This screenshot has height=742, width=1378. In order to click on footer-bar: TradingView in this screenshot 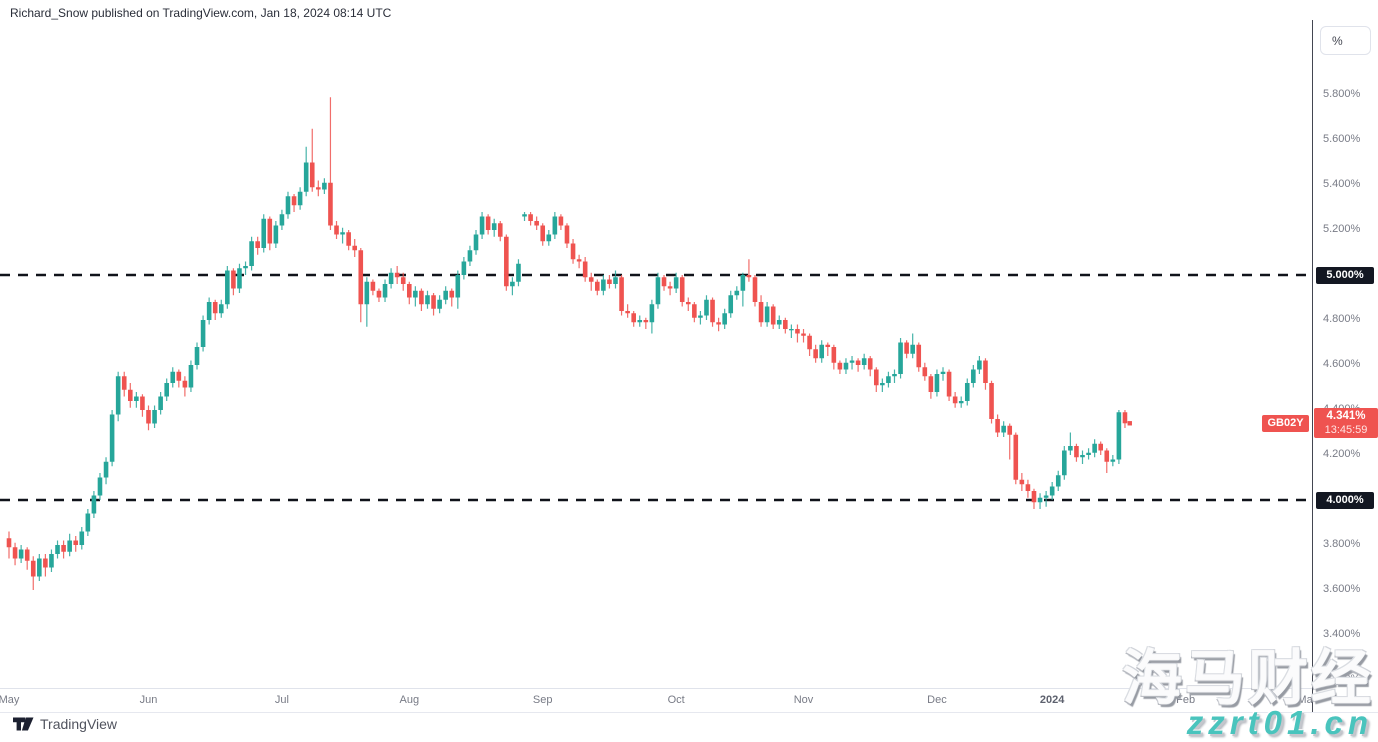, I will do `click(689, 727)`.